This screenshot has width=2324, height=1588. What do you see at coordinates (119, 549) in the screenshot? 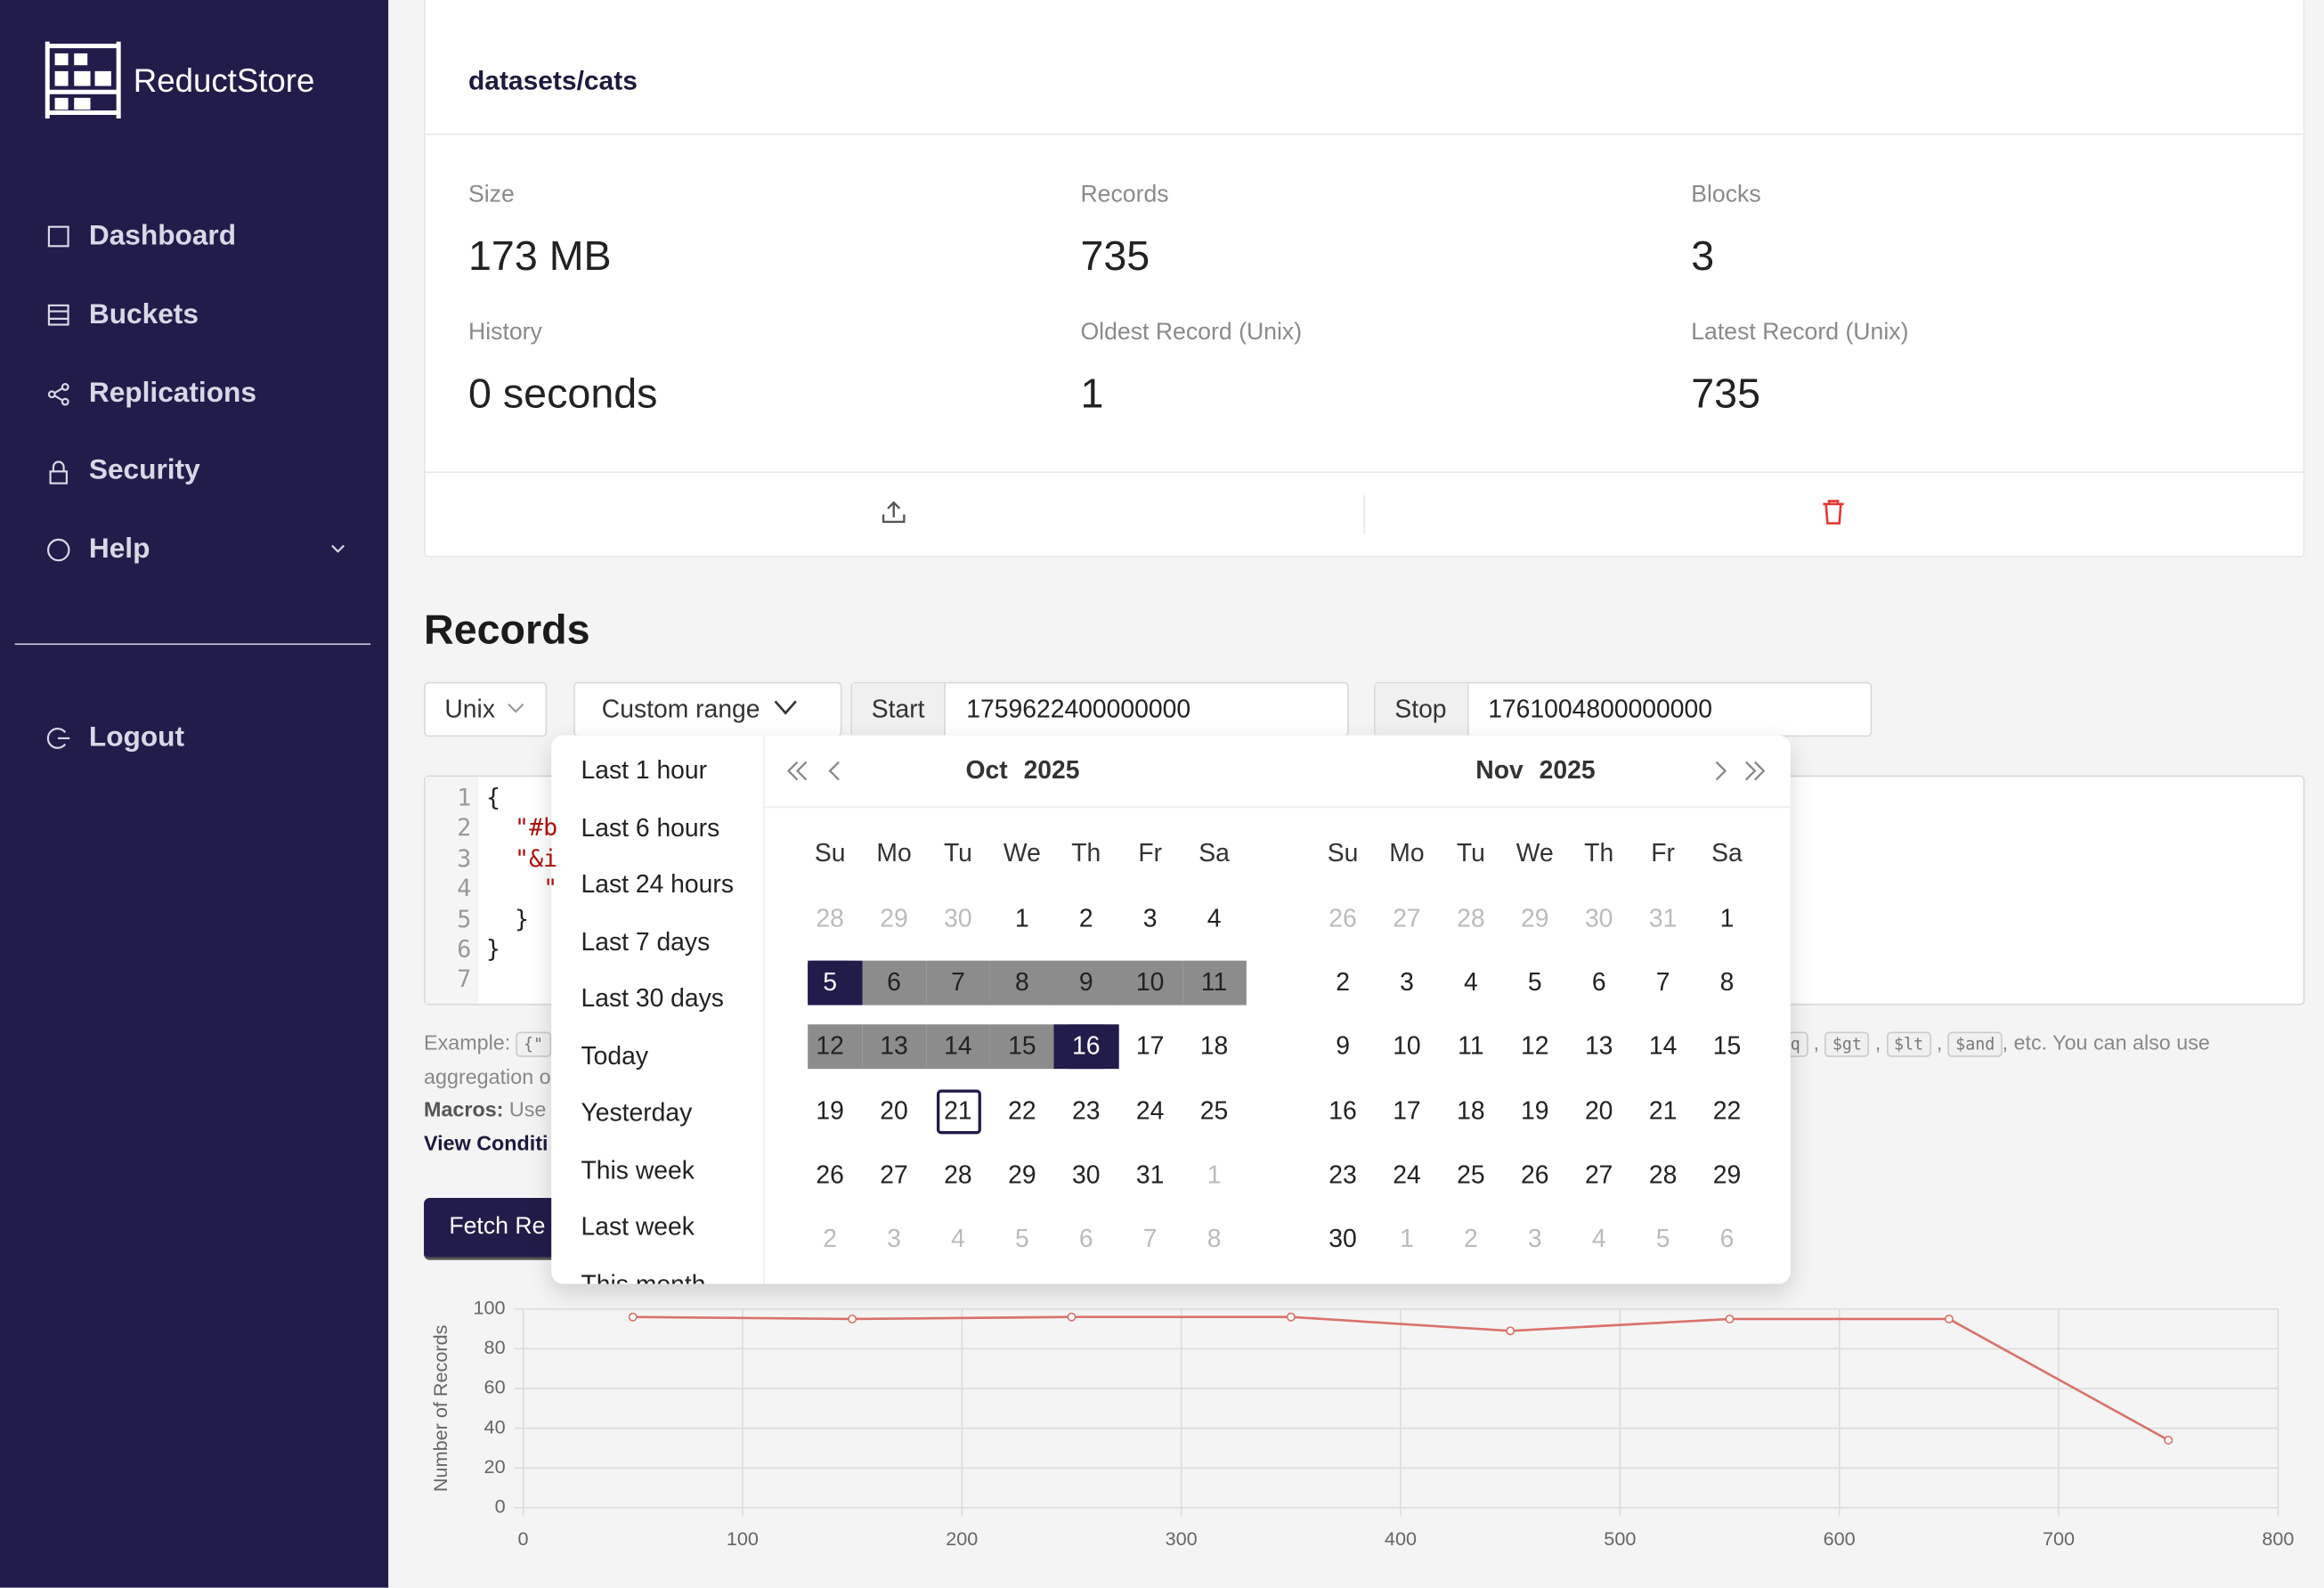
I see `nav-item: Help` at bounding box center [119, 549].